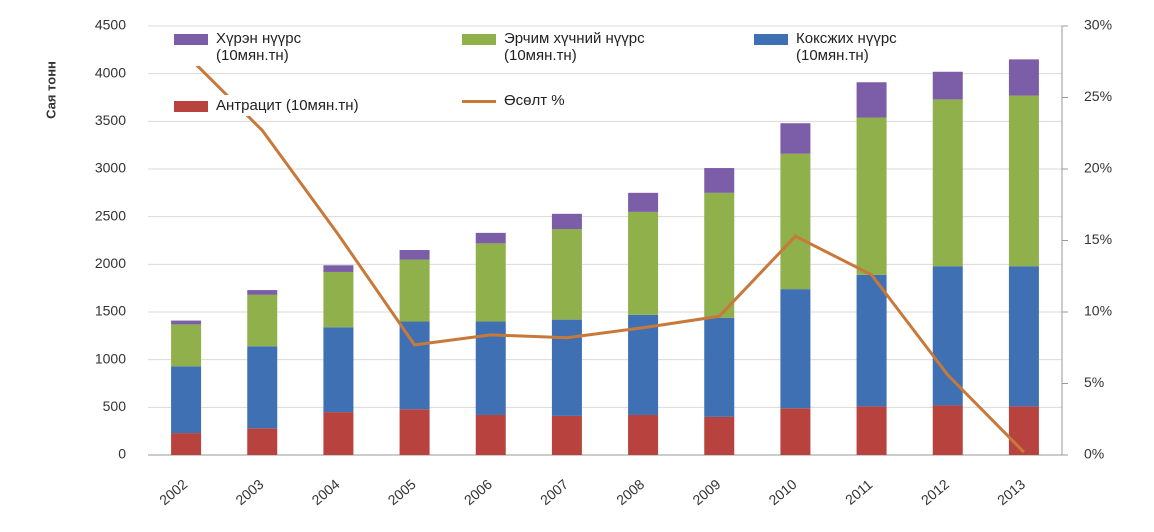 Image resolution: width=1154 pixels, height=532 pixels. Describe the element at coordinates (110, 358) in the screenshot. I see `y-tick-label: 1000` at that location.